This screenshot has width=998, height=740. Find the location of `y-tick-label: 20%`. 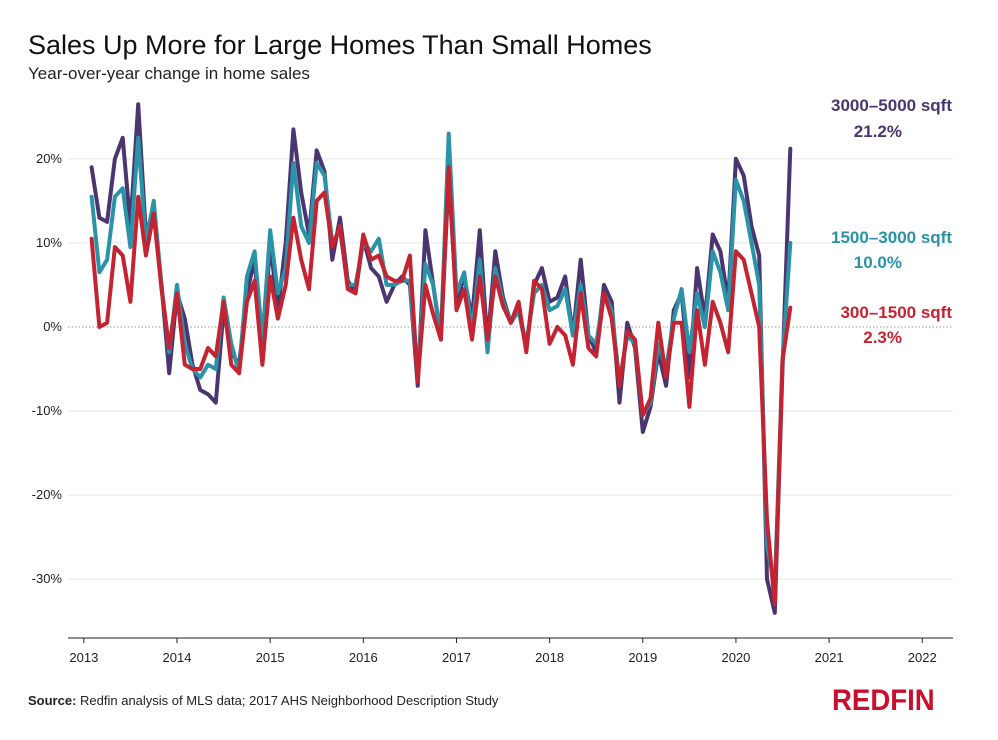

y-tick-label: 20% is located at coordinates (49, 158).